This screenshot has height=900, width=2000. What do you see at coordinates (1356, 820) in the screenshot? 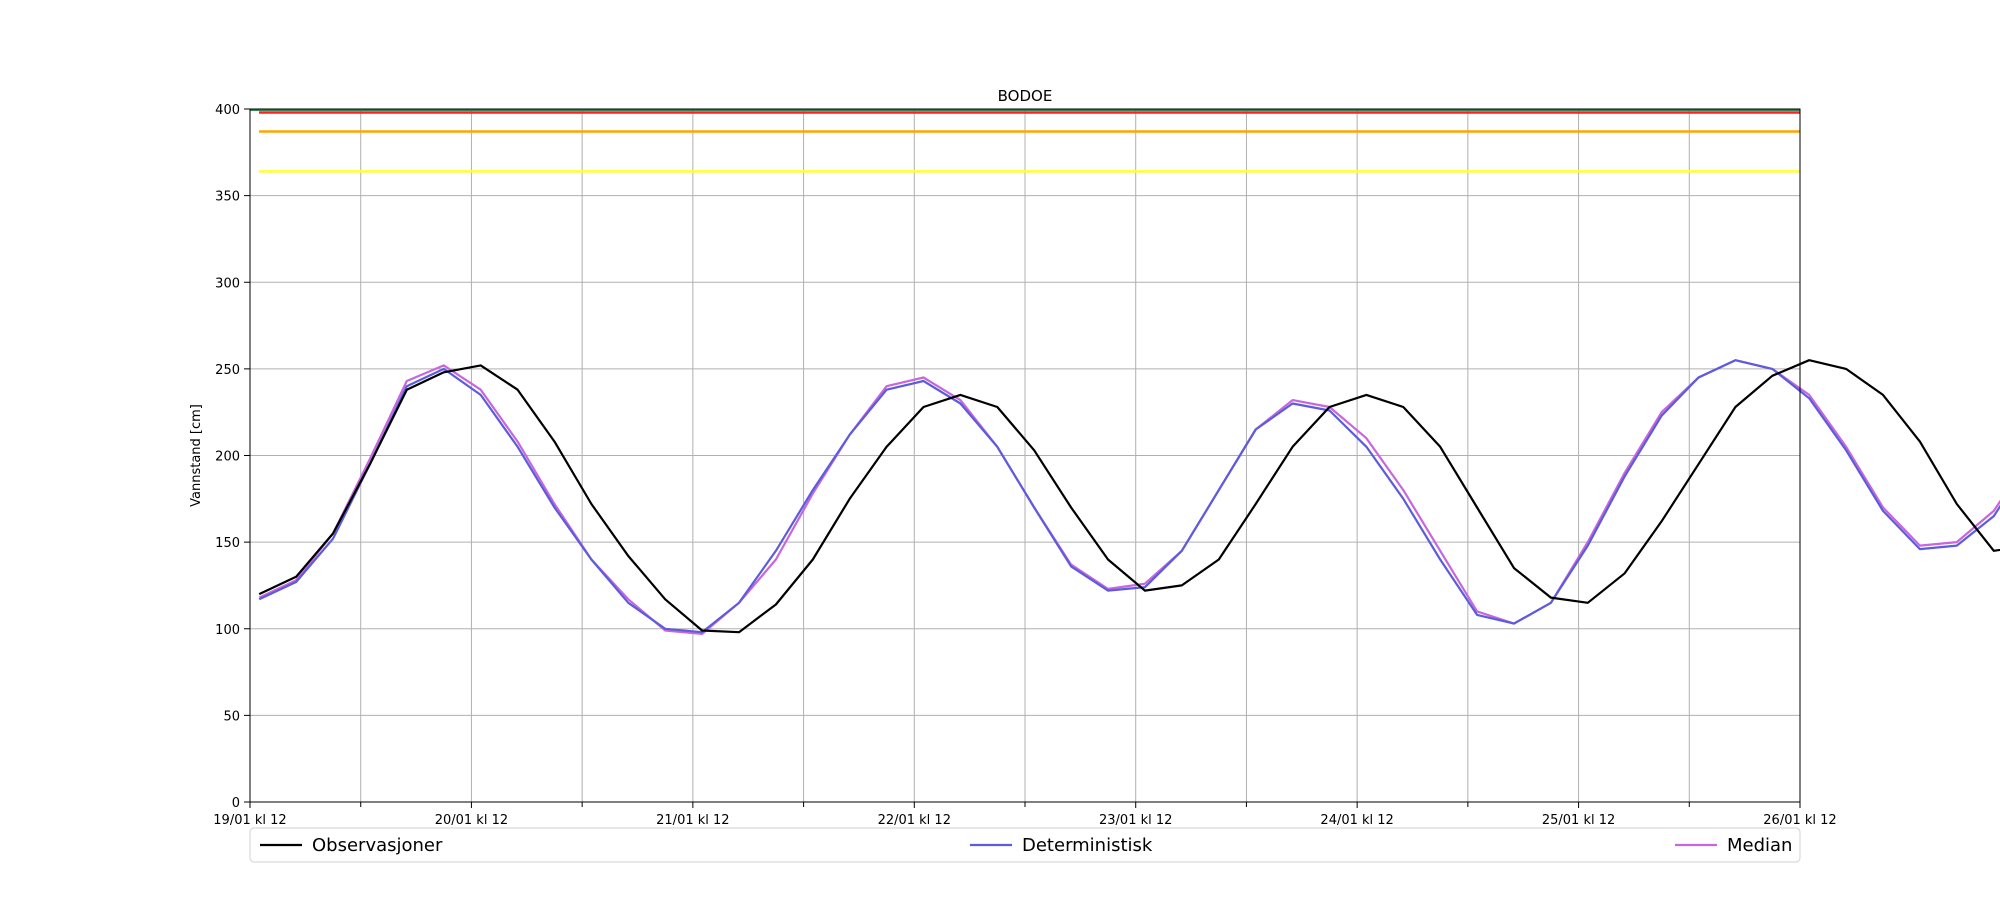
I see `x-tick-label: 24/01 kl 12` at bounding box center [1356, 820].